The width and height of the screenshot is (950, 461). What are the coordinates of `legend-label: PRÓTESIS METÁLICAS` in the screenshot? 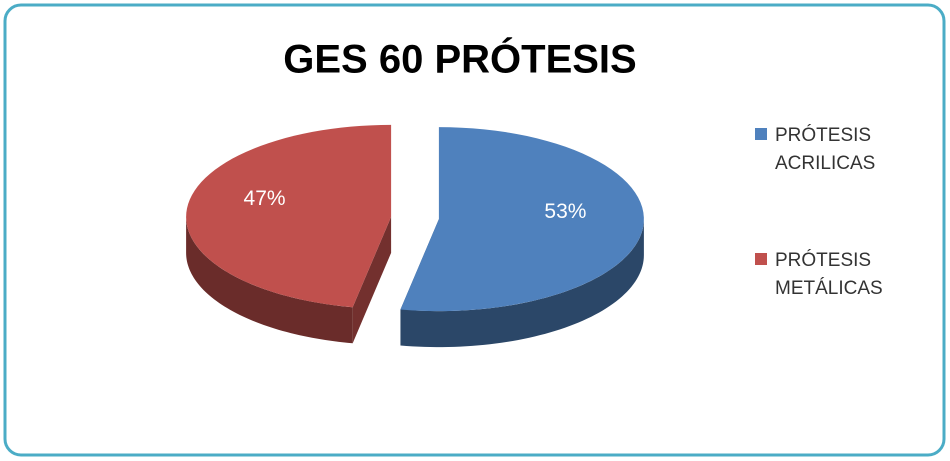 It's located at (829, 274).